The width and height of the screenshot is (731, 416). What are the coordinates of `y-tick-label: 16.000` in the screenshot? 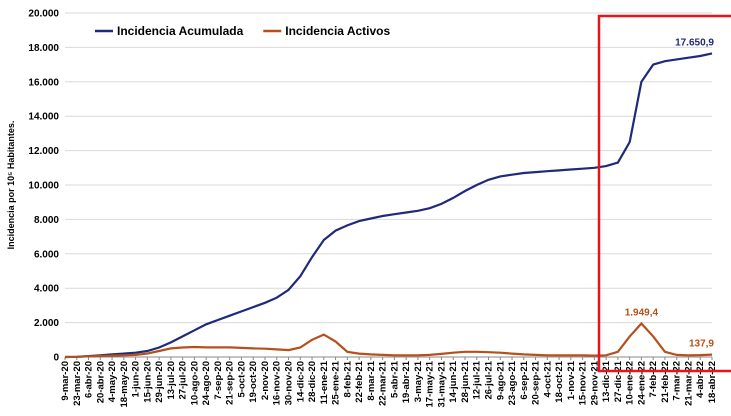 It's located at (43, 82).